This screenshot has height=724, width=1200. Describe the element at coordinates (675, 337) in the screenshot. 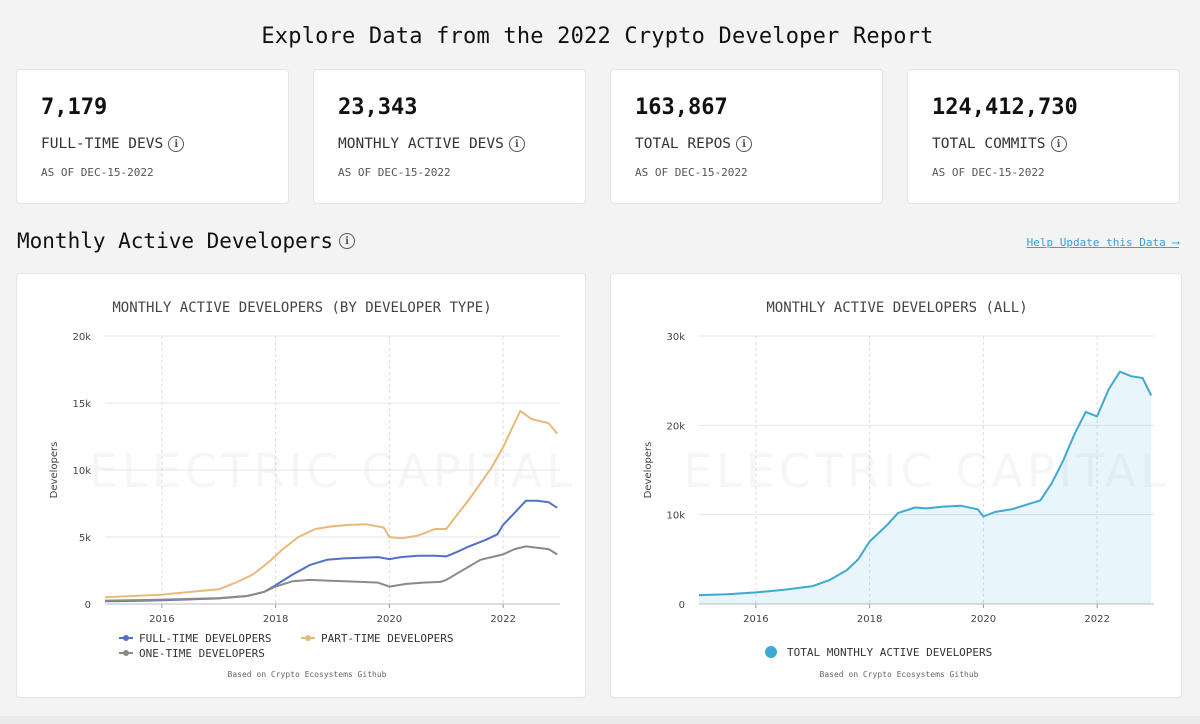

I see `y-tick-label: 30k` at that location.